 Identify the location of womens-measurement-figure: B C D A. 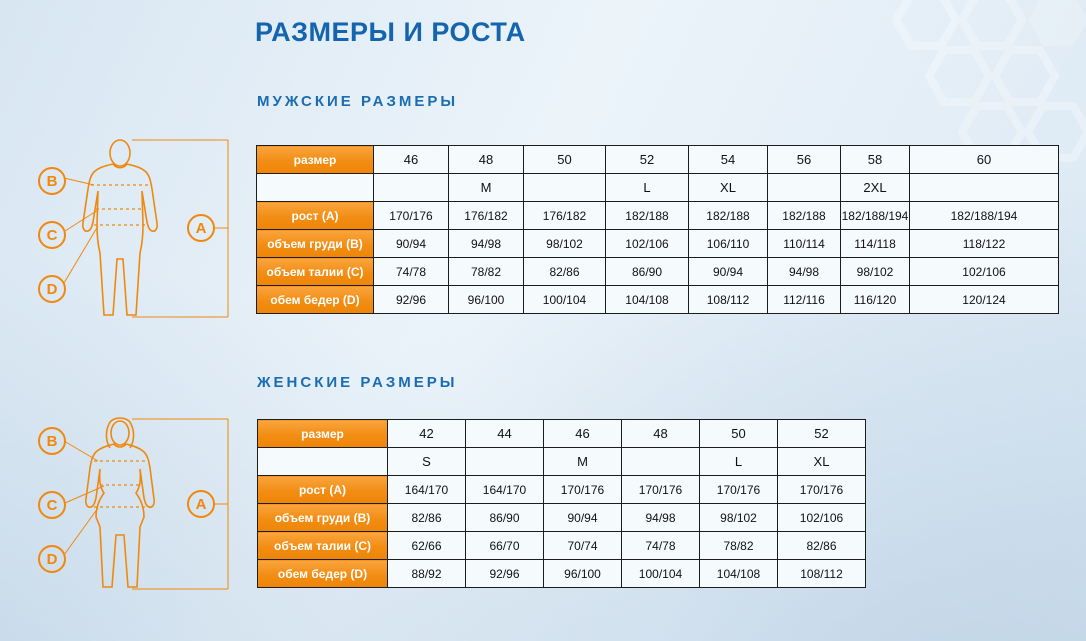
(137, 509).